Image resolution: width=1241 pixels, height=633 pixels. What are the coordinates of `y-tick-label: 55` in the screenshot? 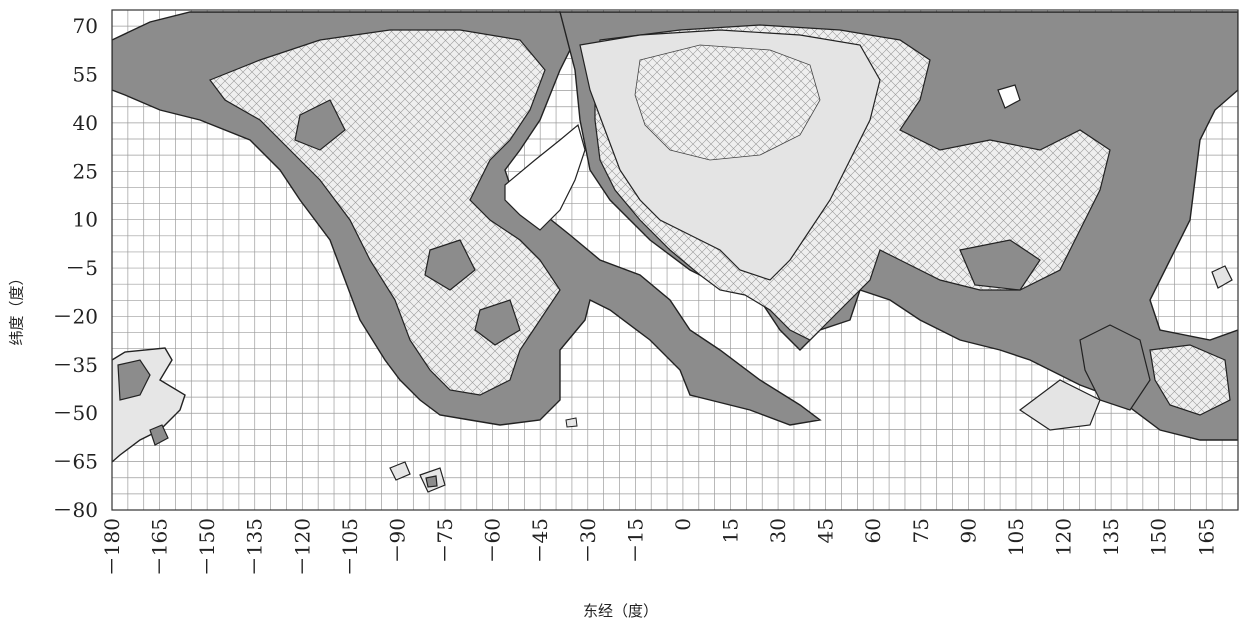 It's located at (85, 75).